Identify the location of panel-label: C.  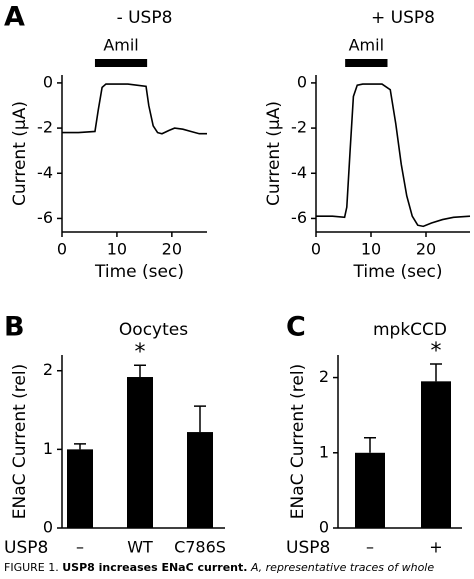
(296, 327).